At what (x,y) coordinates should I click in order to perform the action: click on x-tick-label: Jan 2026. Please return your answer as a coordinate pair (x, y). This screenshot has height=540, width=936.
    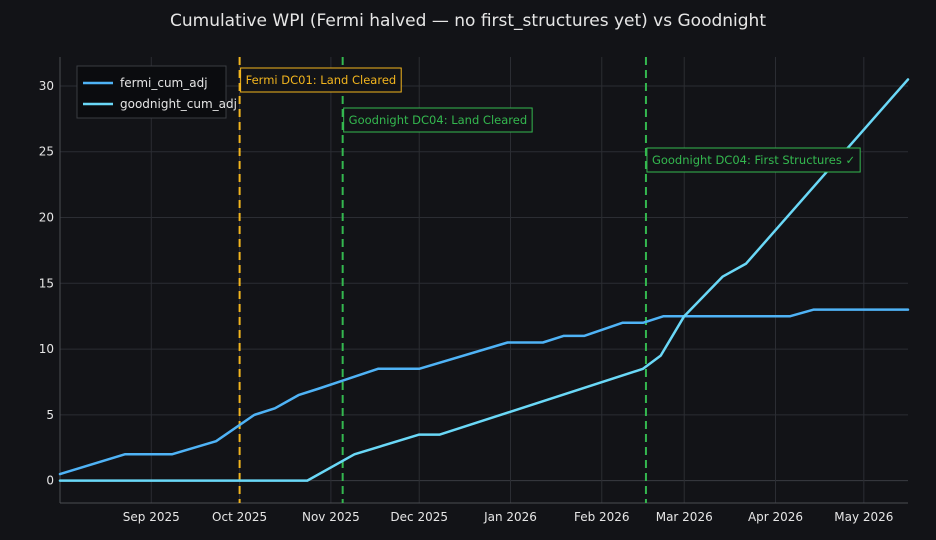
    Looking at the image, I should click on (510, 517).